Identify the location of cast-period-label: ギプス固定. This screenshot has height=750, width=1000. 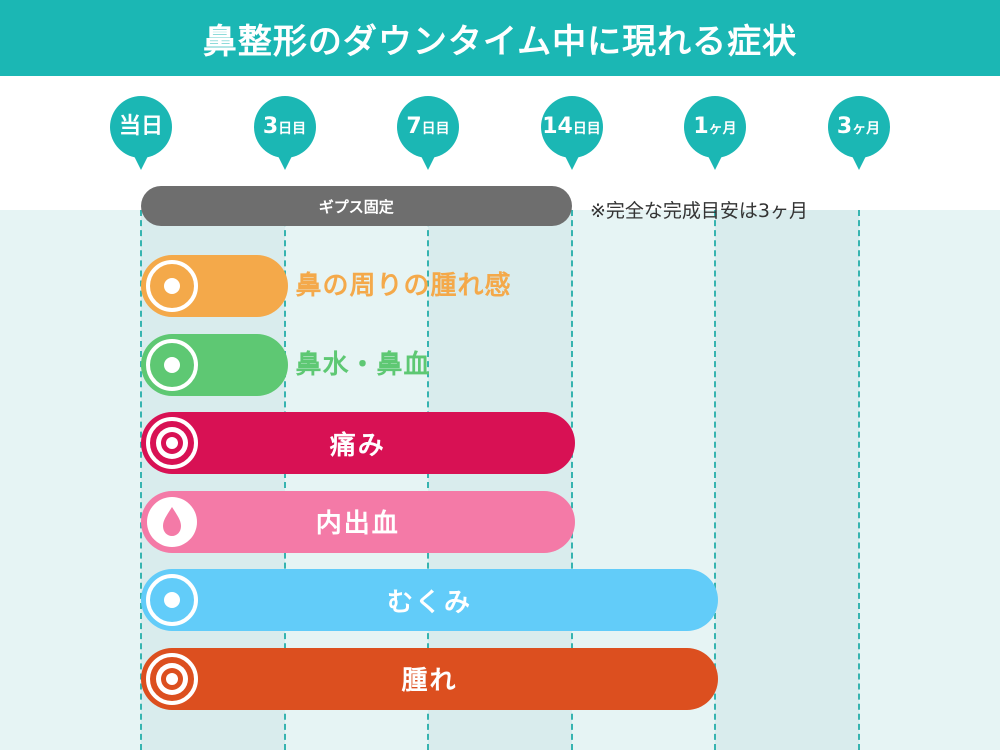
(356, 206).